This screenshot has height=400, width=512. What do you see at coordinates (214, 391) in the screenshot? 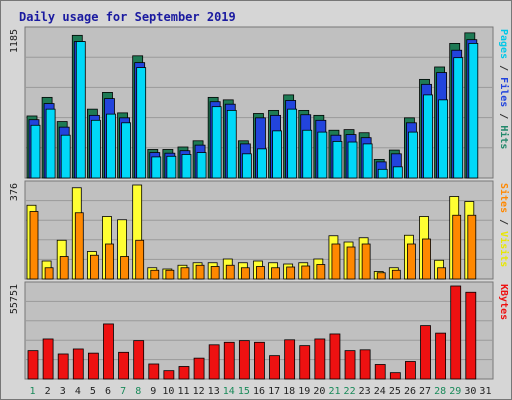
I see `x-tick-label: 13` at bounding box center [214, 391].